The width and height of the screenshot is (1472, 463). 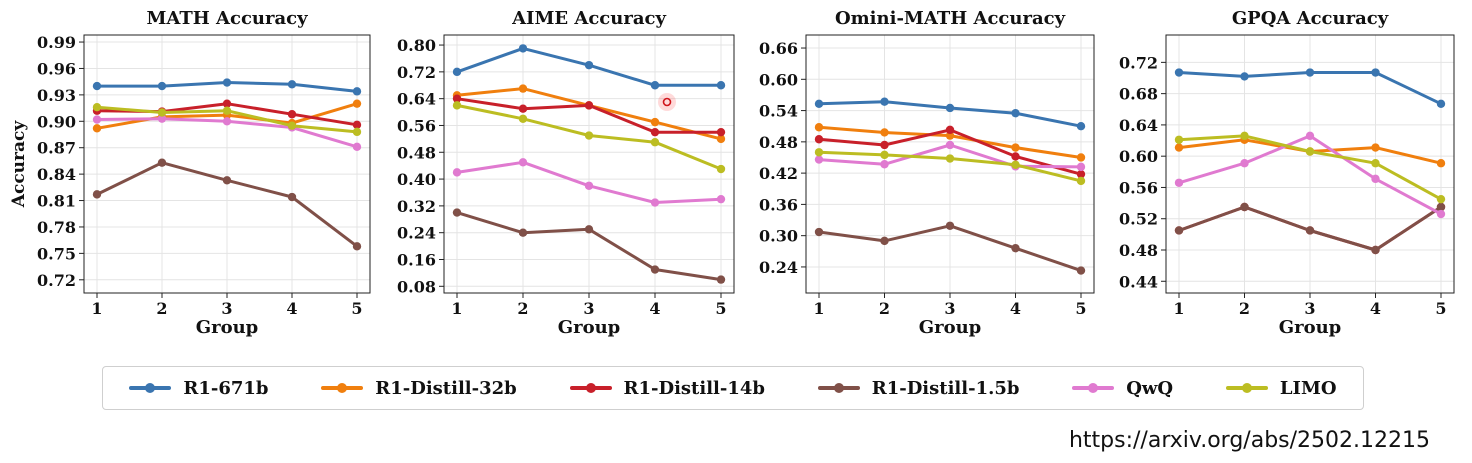 What do you see at coordinates (1093, 388) in the screenshot?
I see `legend-swatch-qwq` at bounding box center [1093, 388].